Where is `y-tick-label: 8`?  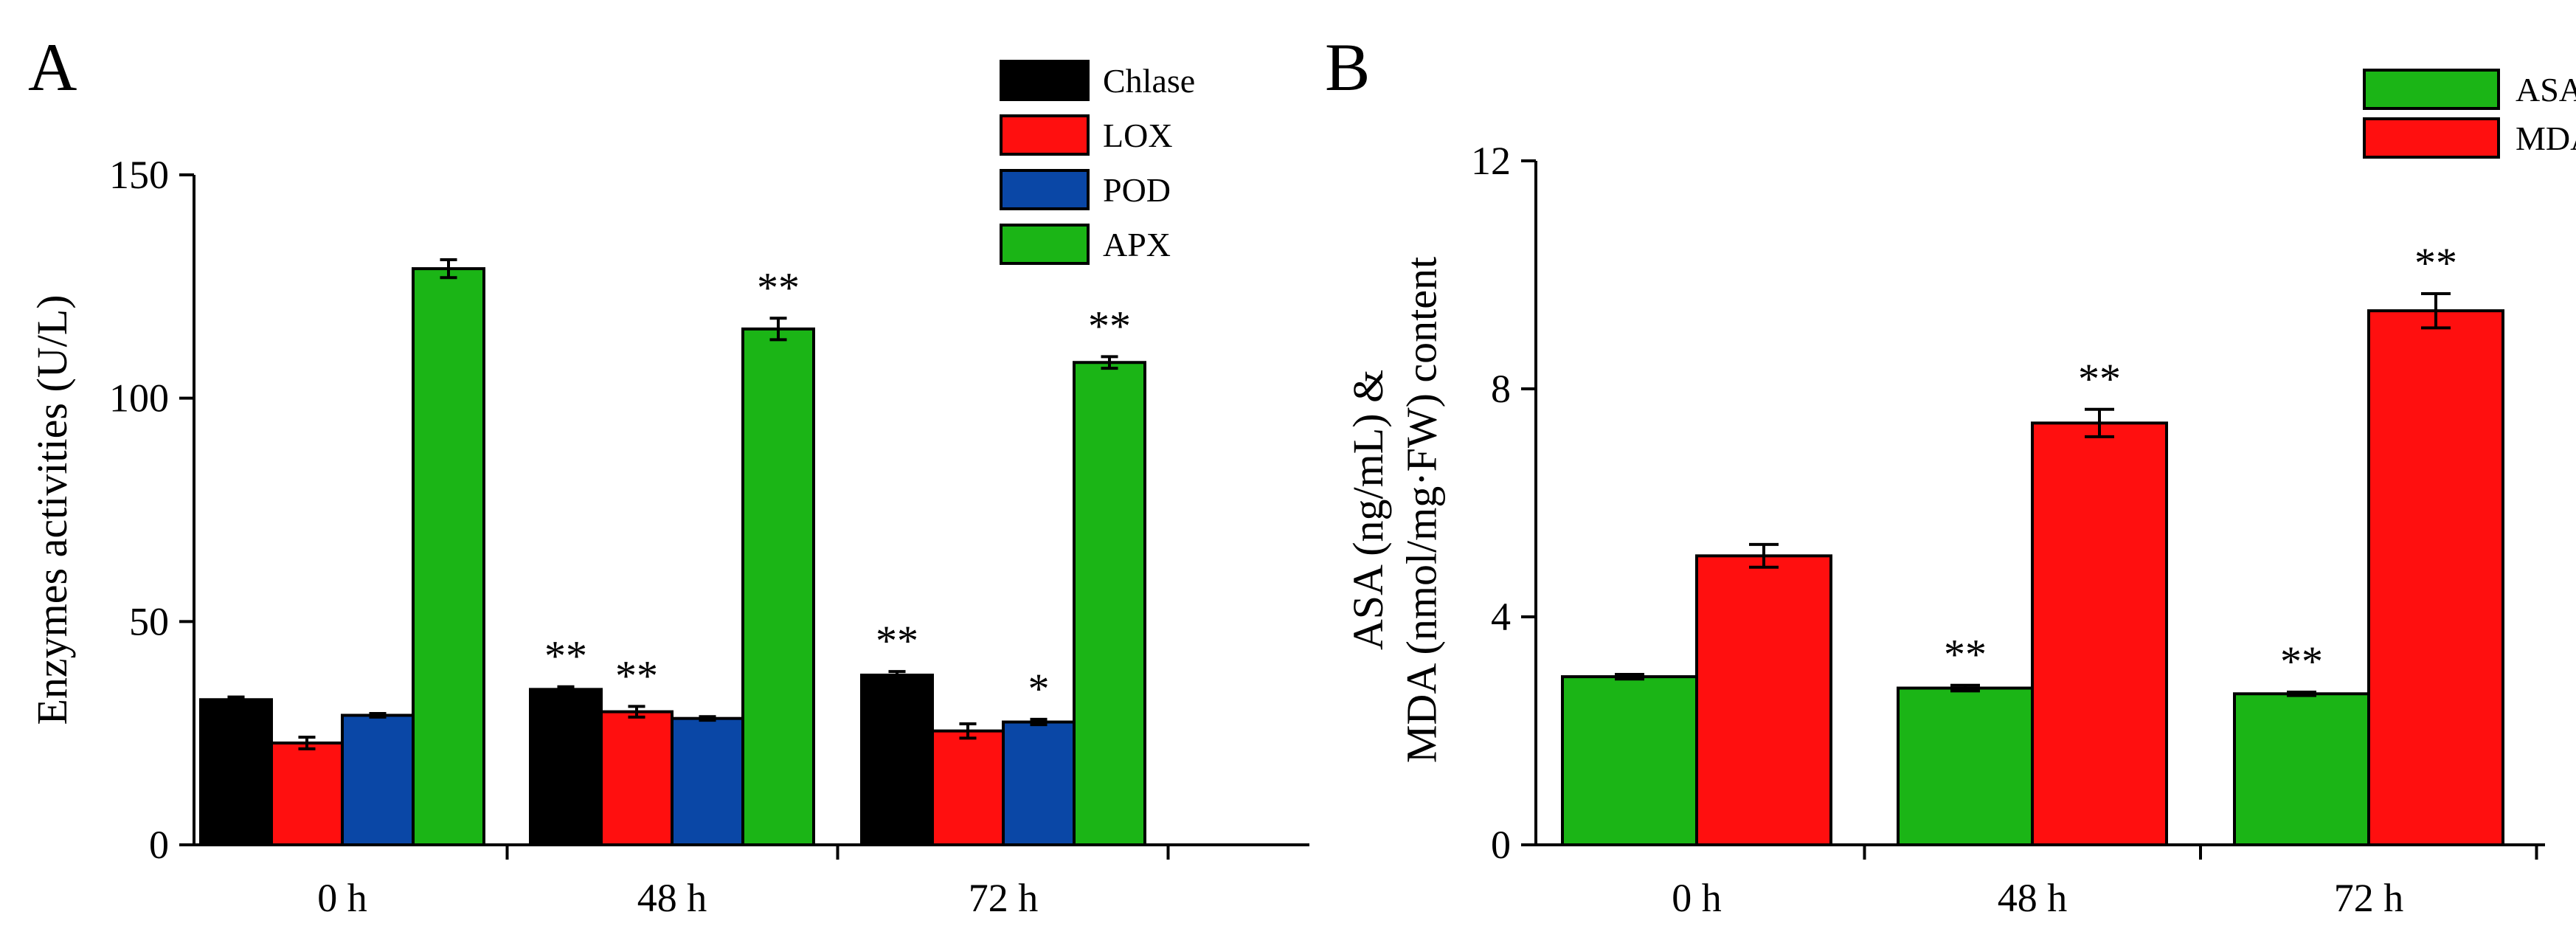 y-tick-label: 8 is located at coordinates (1501, 389).